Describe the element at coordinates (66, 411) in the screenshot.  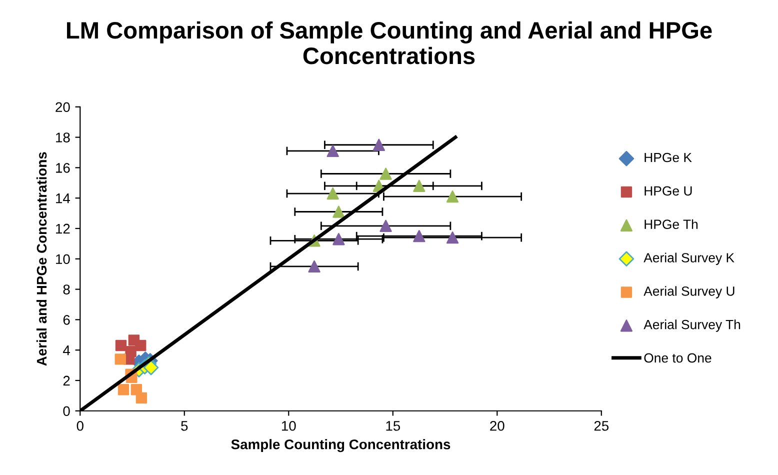
I see `y-tick-label: 0` at that location.